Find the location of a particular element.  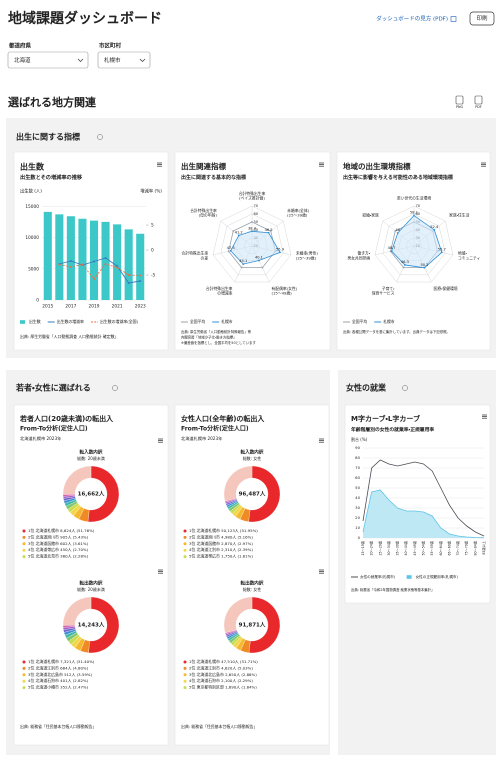

png-icon is located at coordinates (459, 100).